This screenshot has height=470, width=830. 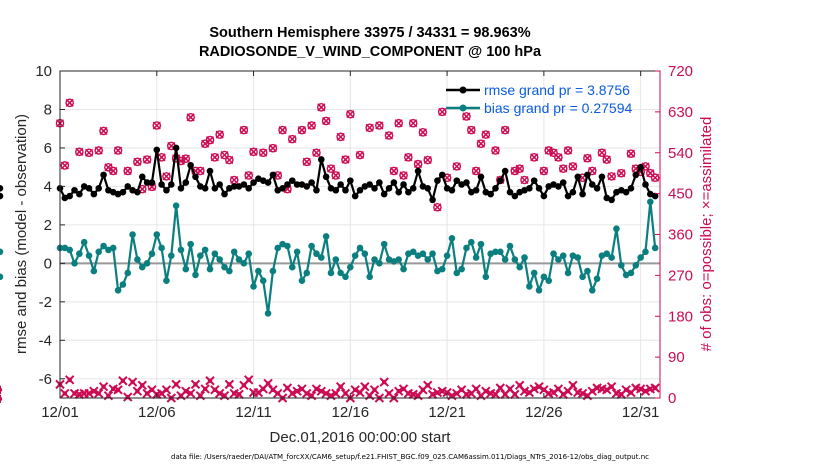 I want to click on legend-rmse-label: rmse grand pr = 3.8756, so click(x=557, y=90).